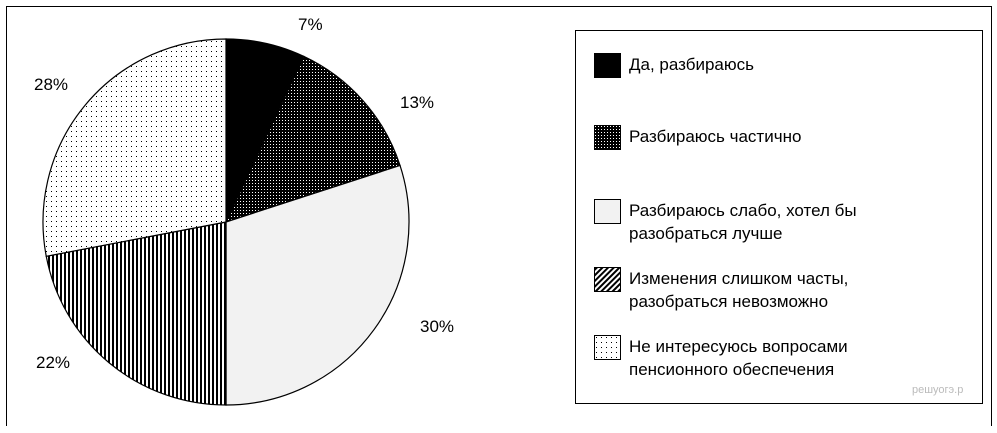  Describe the element at coordinates (417, 102) in the screenshot. I see `slice-label-1: 13%` at that location.